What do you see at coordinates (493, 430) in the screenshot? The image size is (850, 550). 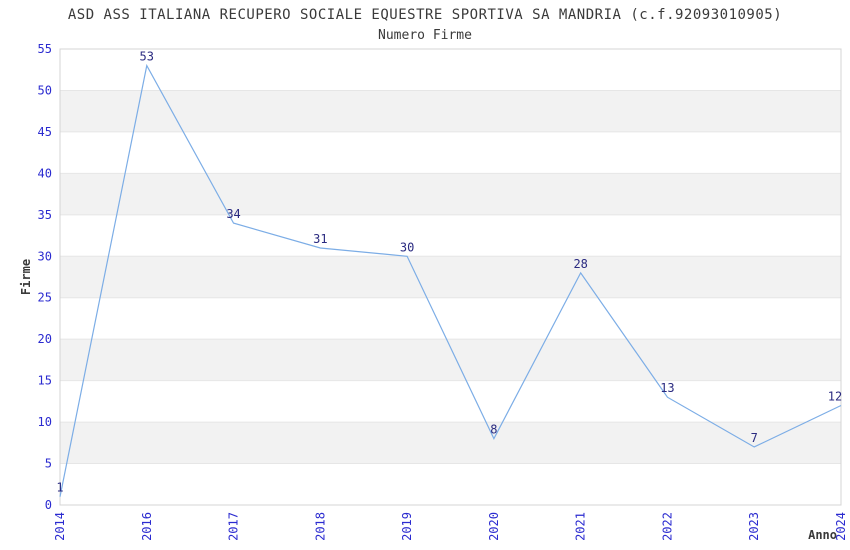 I see `point-label: 8` at bounding box center [493, 430].